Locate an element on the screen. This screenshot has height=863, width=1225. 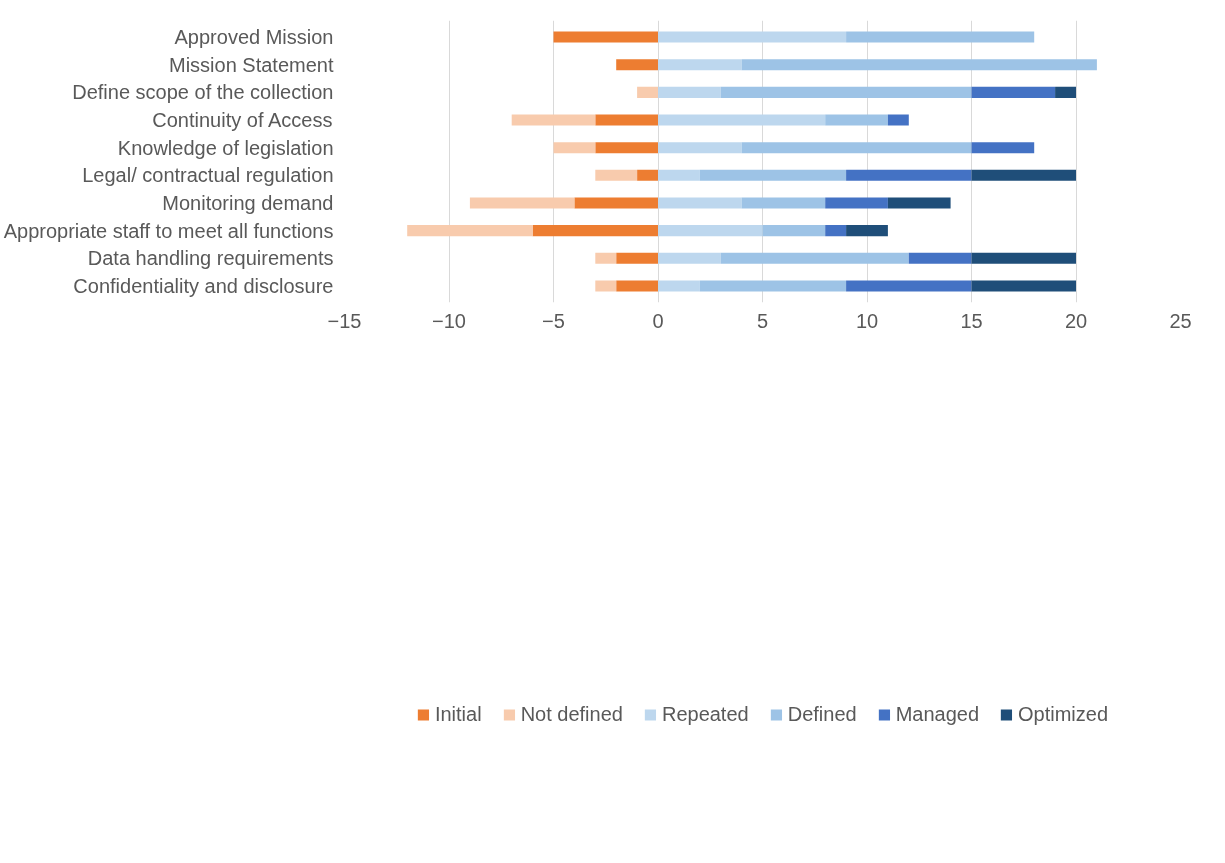
x-tick-label: 20 is located at coordinates (1076, 320).